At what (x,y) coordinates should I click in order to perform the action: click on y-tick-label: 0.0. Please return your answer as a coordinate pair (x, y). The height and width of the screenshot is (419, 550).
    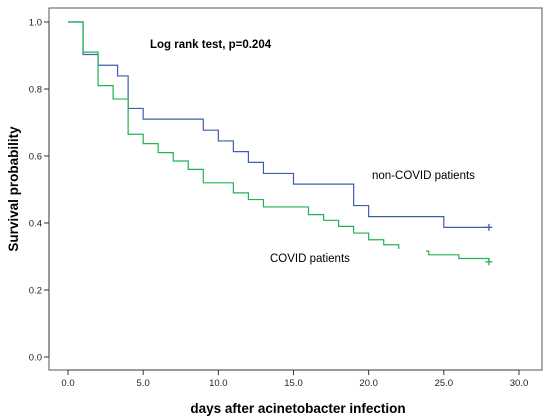
    Looking at the image, I should click on (35, 358).